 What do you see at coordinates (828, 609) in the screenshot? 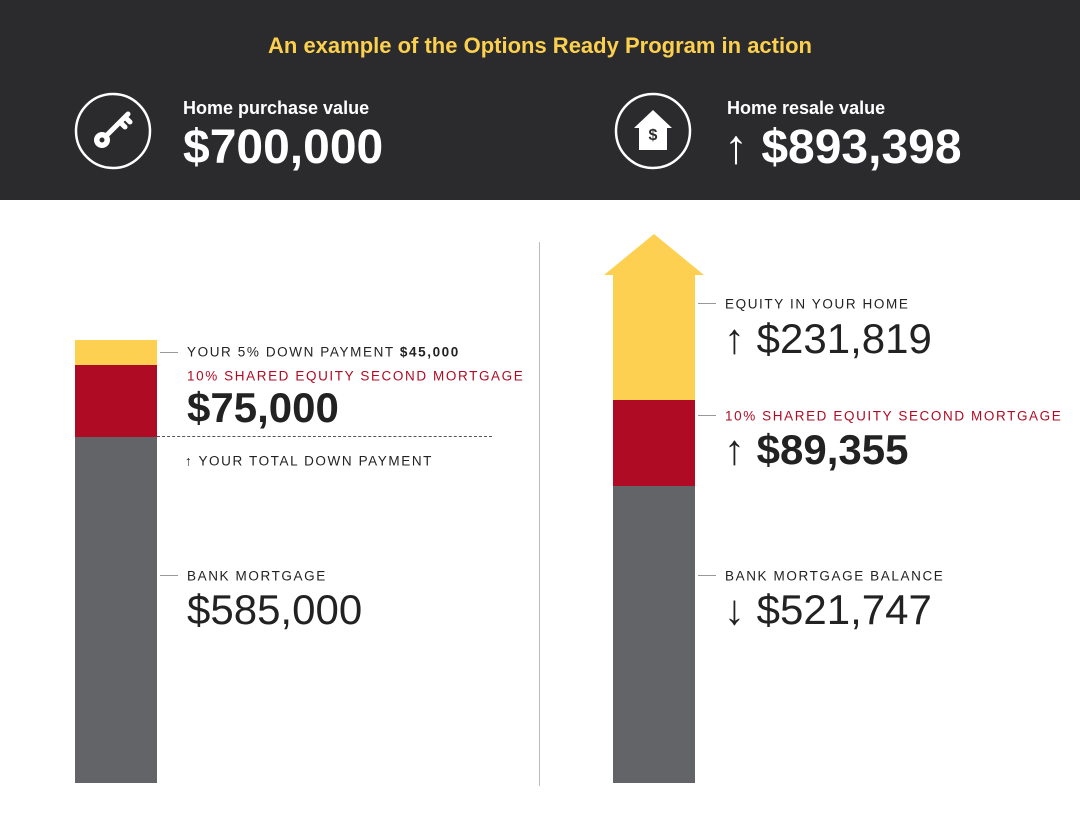
I see `bank-balance-value: ↓ $521,747` at bounding box center [828, 609].